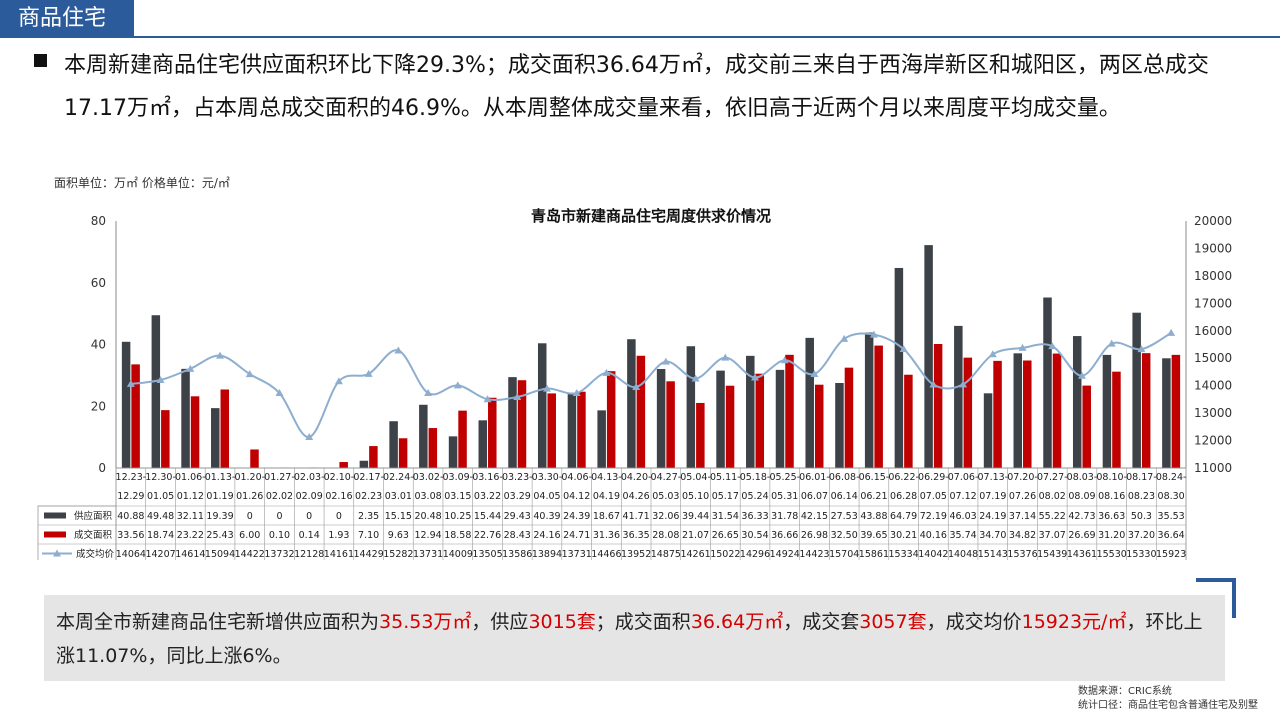 The image size is (1280, 720). What do you see at coordinates (643, 622) in the screenshot?
I see `info-text-3: ；成交面积` at bounding box center [643, 622].